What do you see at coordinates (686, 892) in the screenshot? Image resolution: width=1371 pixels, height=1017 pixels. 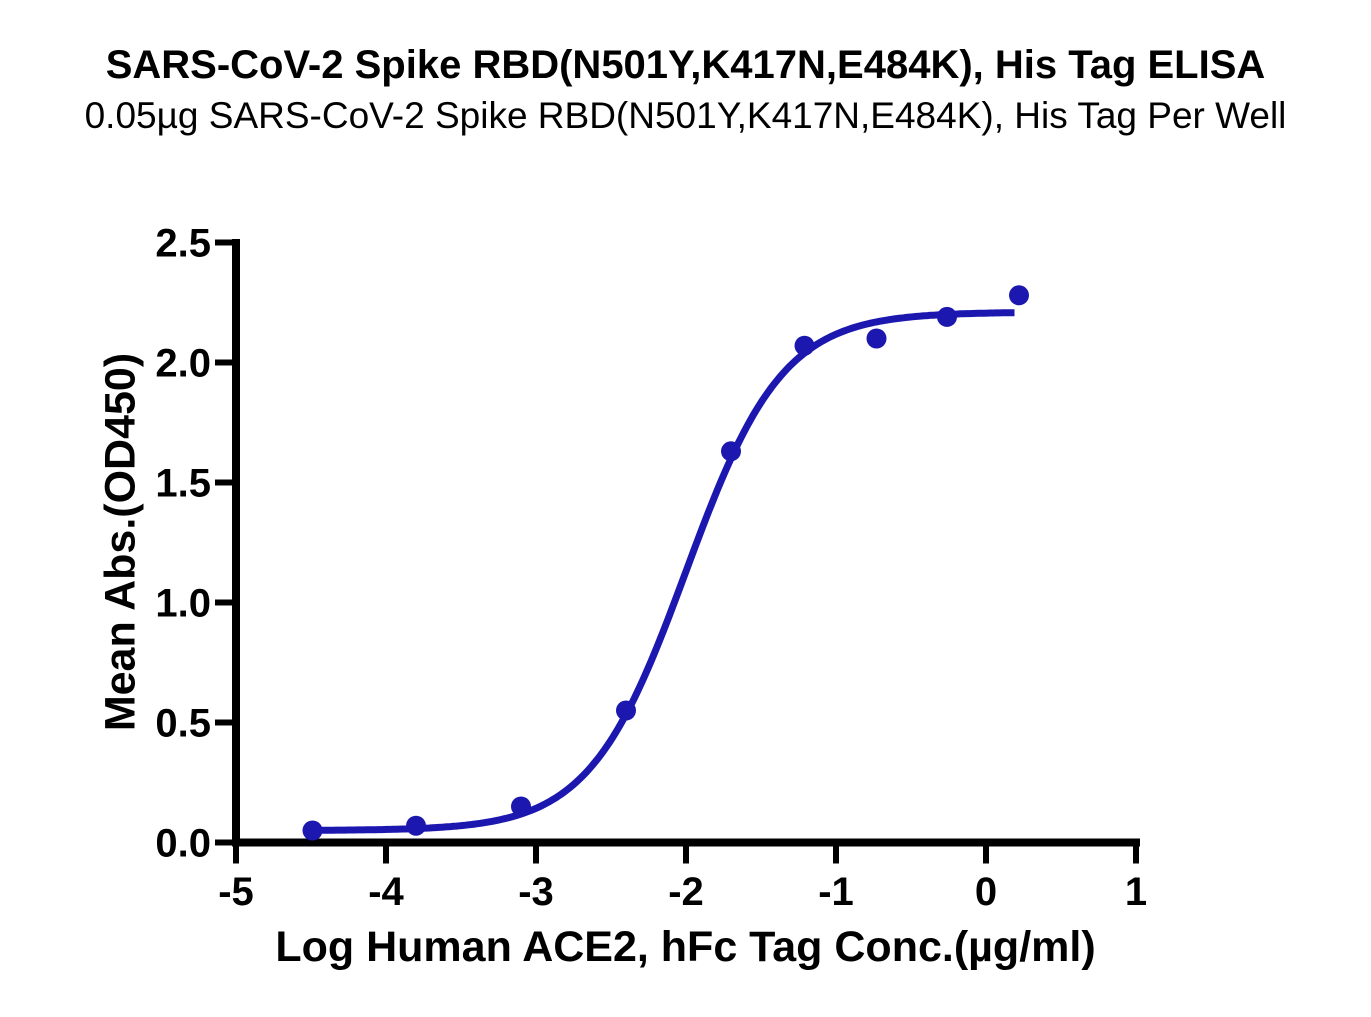 I see `x-tick-label: -2` at bounding box center [686, 892].